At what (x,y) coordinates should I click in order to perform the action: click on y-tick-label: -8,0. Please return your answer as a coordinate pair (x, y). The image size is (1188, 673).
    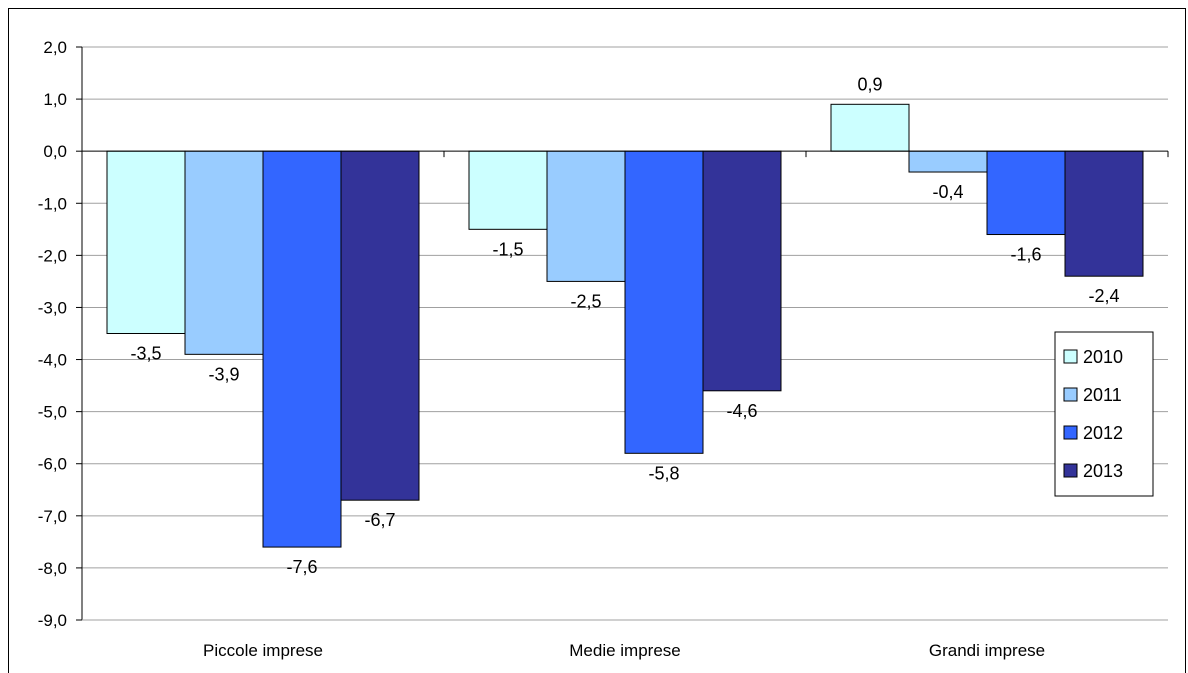
    Looking at the image, I should click on (52, 568).